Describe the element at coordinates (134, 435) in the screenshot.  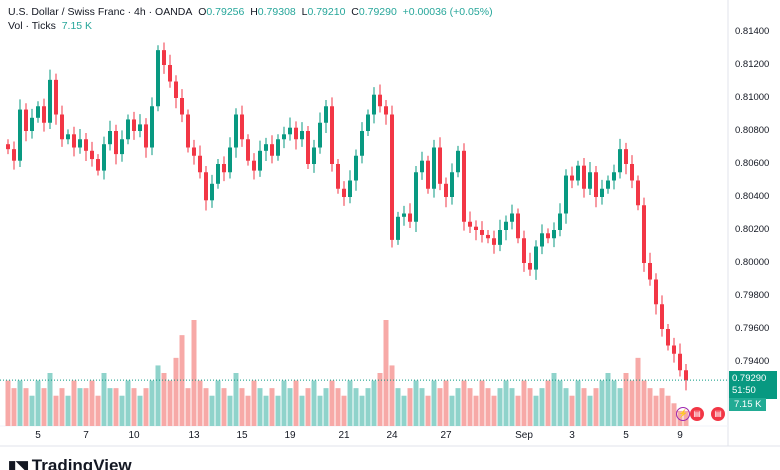
I see `time-tick-label: 10` at that location.